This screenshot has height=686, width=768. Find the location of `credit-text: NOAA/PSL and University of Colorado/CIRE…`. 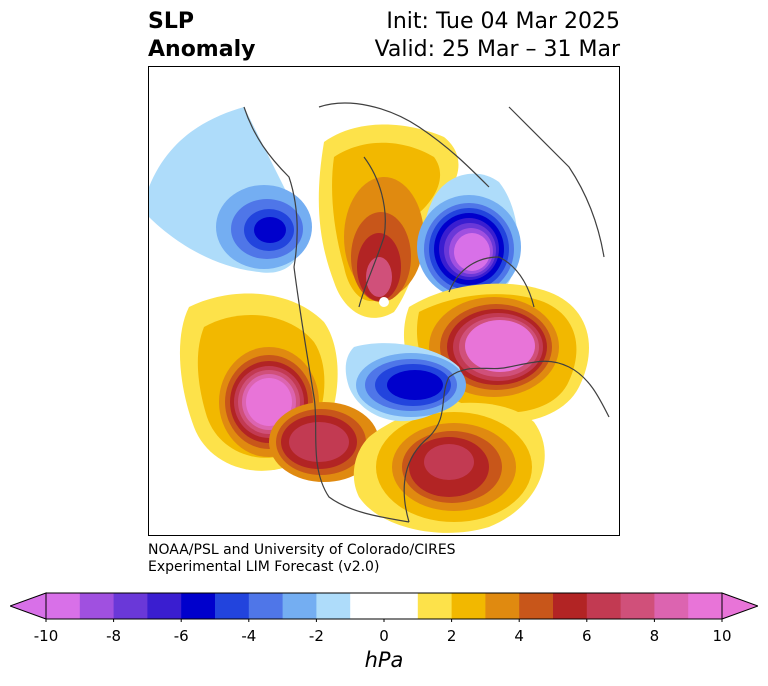

credit-text: NOAA/PSL and University of Colorado/CIRE… is located at coordinates (302, 559).